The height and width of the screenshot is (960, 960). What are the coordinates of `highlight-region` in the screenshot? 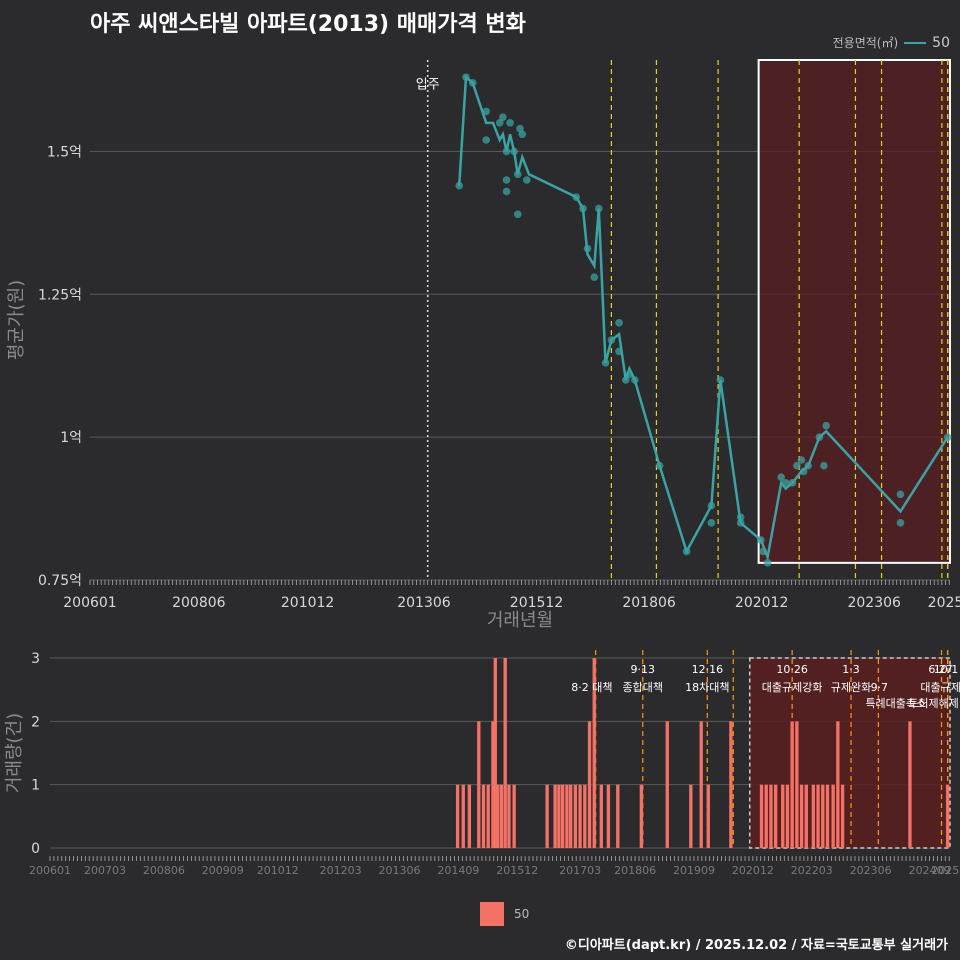 It's located at (854, 311).